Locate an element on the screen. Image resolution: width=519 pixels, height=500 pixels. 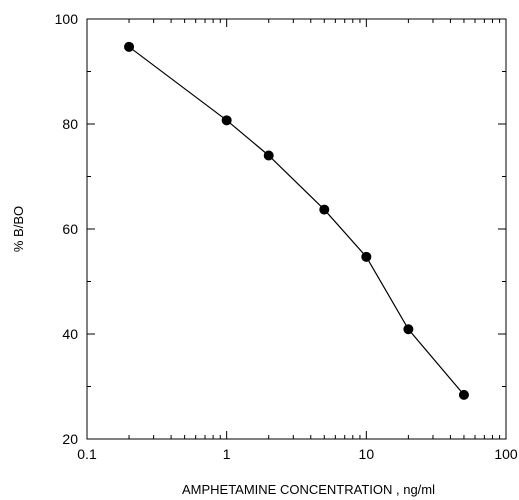
y-tick-label: 40 is located at coordinates (70, 334).